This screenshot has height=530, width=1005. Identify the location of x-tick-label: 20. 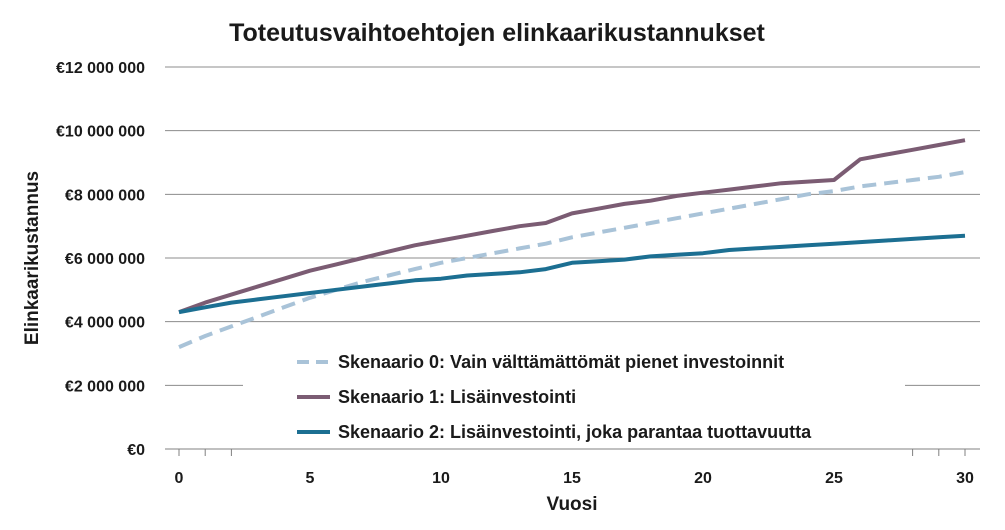
(703, 478).